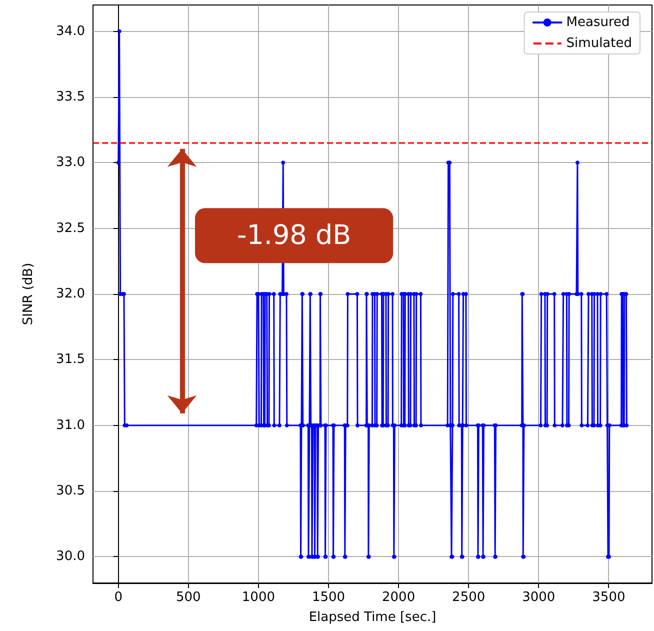 The width and height of the screenshot is (654, 631). I want to click on y-tick-label: 33.5, so click(70, 96).